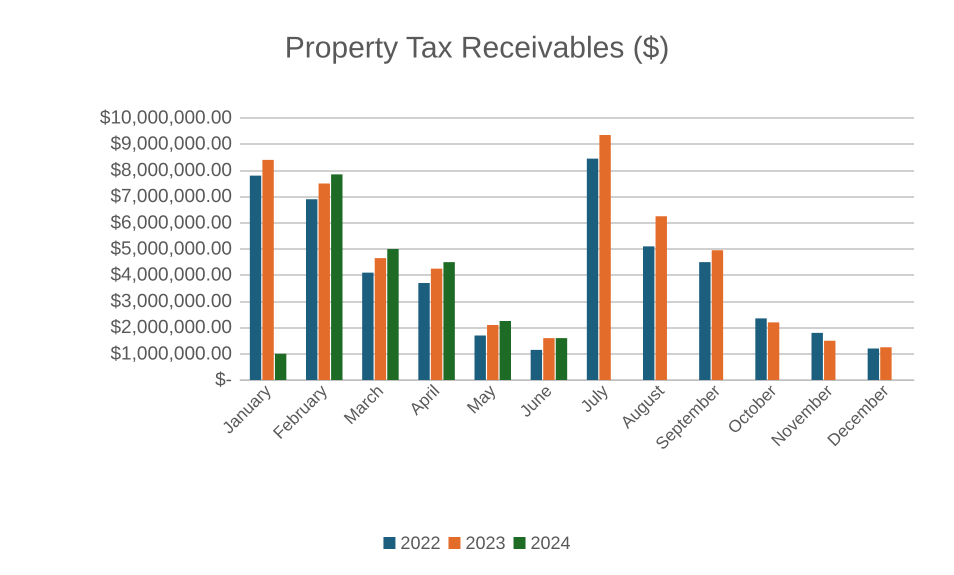 This screenshot has height=575, width=954. I want to click on y-tick-label: $10,000,000.00, so click(166, 118).